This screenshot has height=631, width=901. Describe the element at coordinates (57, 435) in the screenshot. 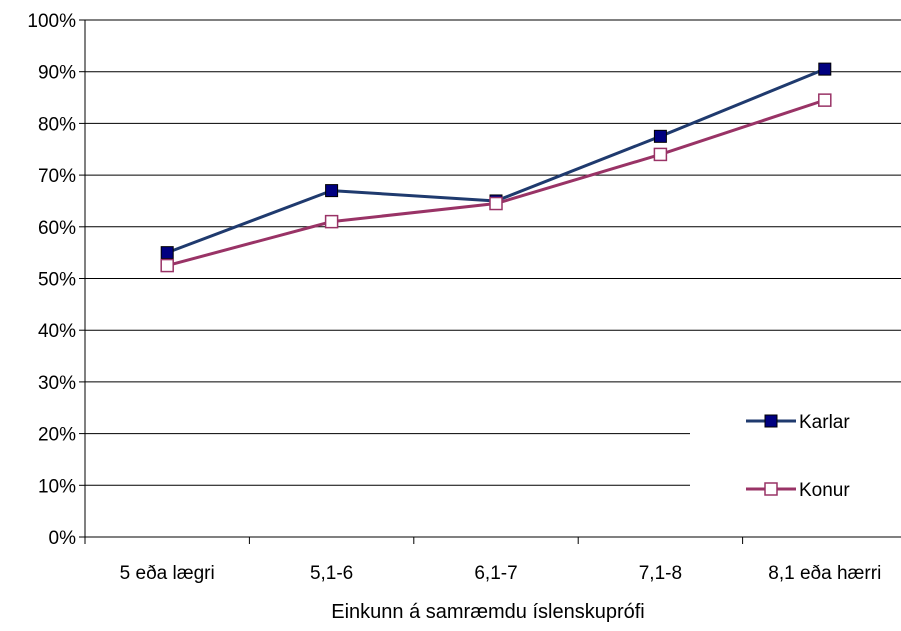

I see `y-tick-label: 20%` at that location.